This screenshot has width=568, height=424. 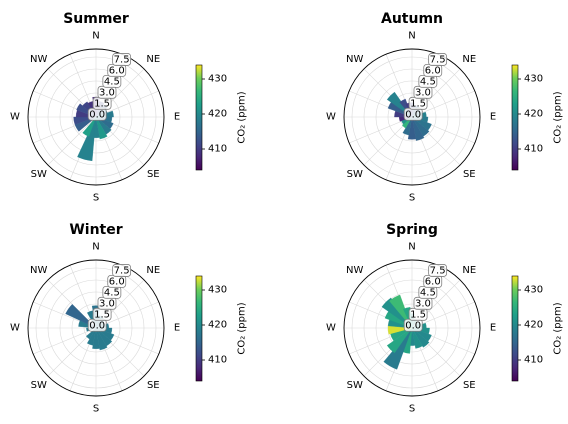 What do you see at coordinates (95, 230) in the screenshot?
I see `panel-title: Winter` at bounding box center [95, 230].